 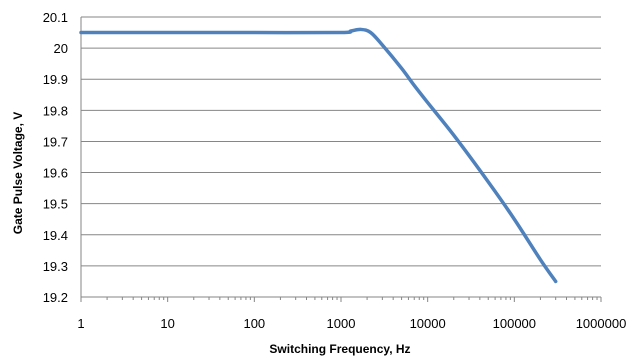 What do you see at coordinates (80, 323) in the screenshot?
I see `x-tick-label: 1` at bounding box center [80, 323].